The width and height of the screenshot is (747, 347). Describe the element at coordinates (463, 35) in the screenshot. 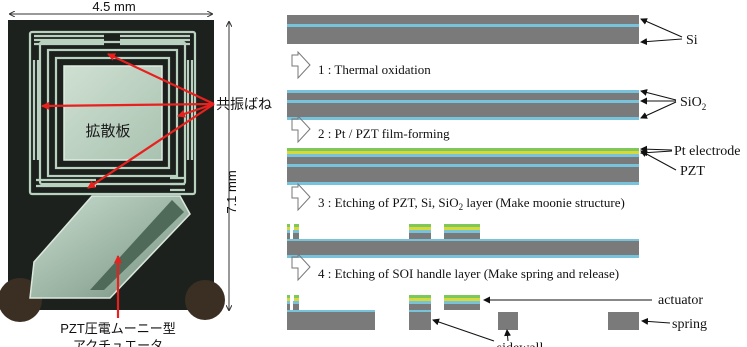

I see `si-layer-bottom` at that location.